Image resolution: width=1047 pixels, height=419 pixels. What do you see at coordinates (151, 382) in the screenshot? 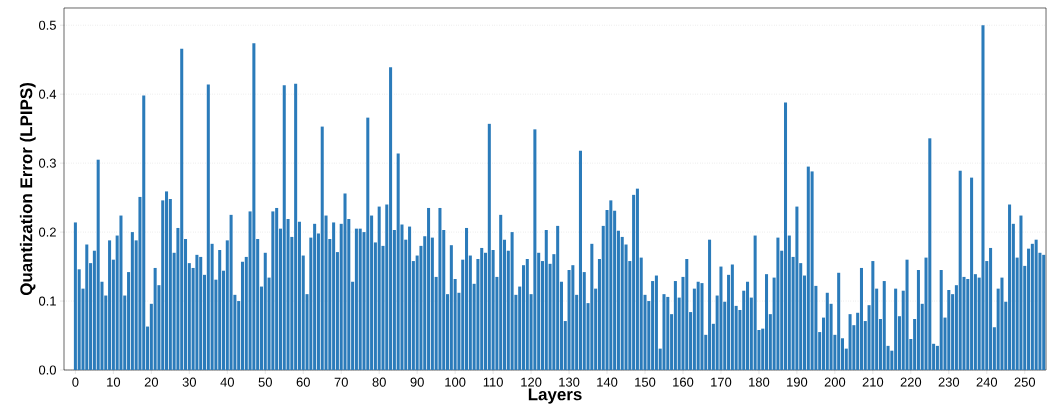
I see `x-tick-label: 20` at bounding box center [151, 382].